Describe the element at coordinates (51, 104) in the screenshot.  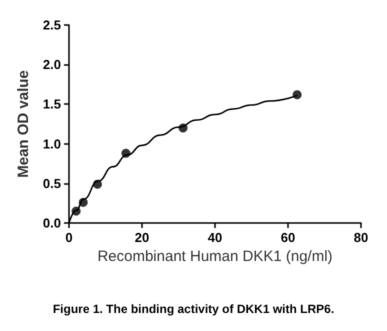
I see `y-tick-label: 1.5` at that location.